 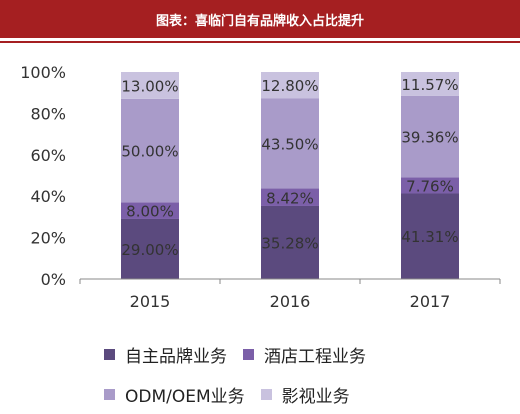 What do you see at coordinates (315, 396) in the screenshot?
I see `legend-label-film: 影视业务` at bounding box center [315, 396].